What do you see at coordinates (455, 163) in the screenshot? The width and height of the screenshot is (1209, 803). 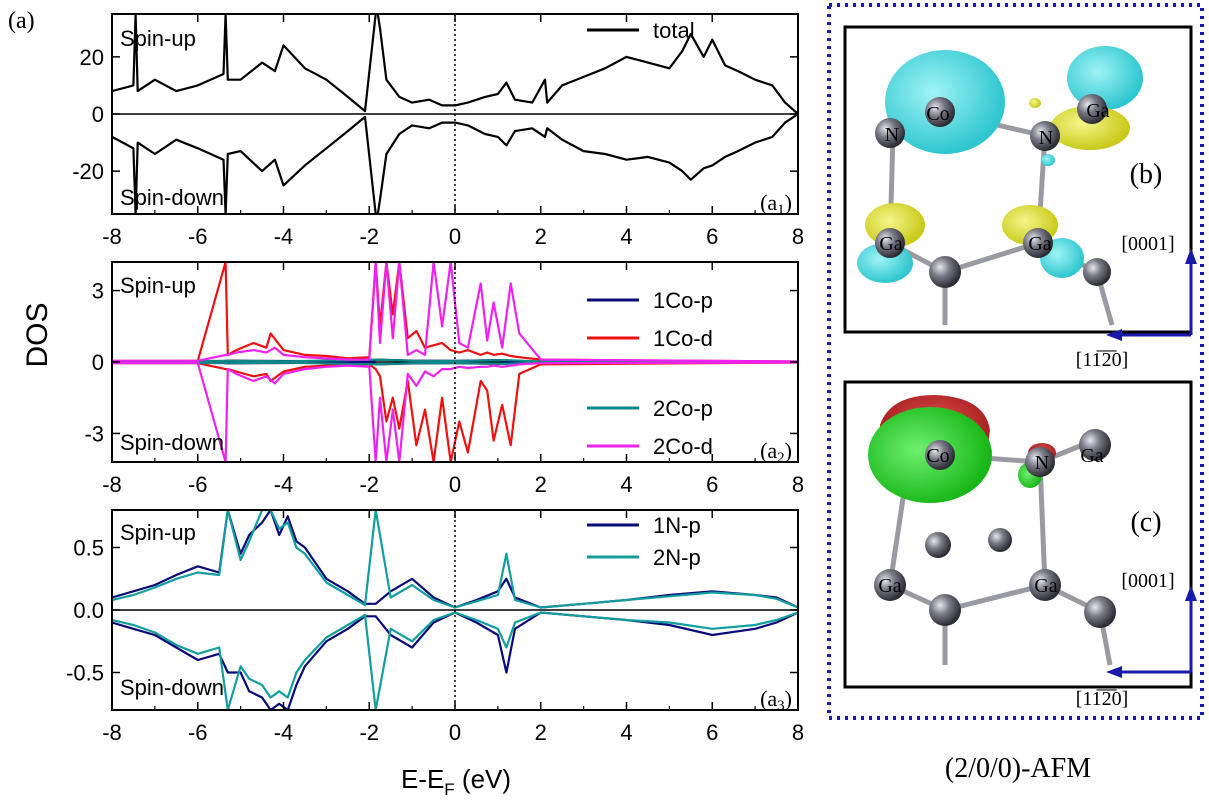 I see `series-line-total-down` at bounding box center [455, 163].